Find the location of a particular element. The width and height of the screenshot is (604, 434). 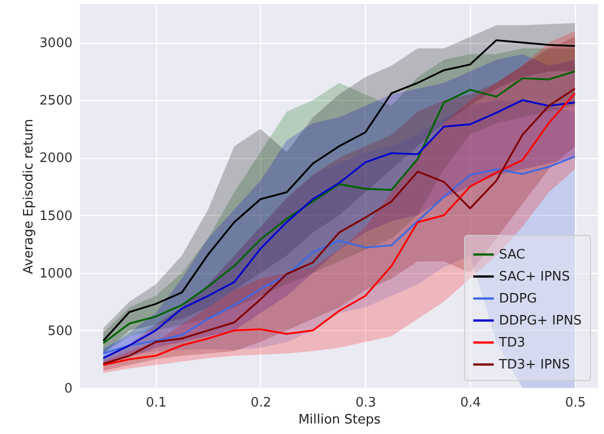

y-tick-label: 1000 is located at coordinates (55, 274).